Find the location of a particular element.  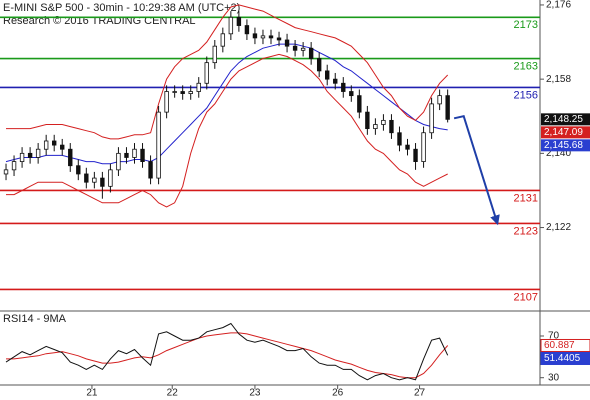

x-tick-label: 26 is located at coordinates (338, 393).